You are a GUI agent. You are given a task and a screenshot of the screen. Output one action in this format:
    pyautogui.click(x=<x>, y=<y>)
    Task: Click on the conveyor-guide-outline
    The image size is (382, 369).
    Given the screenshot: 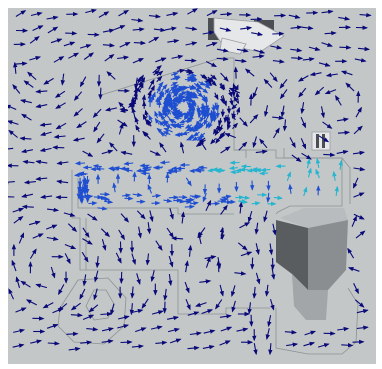 What is the action you would take?
    pyautogui.click(x=240, y=153)
    